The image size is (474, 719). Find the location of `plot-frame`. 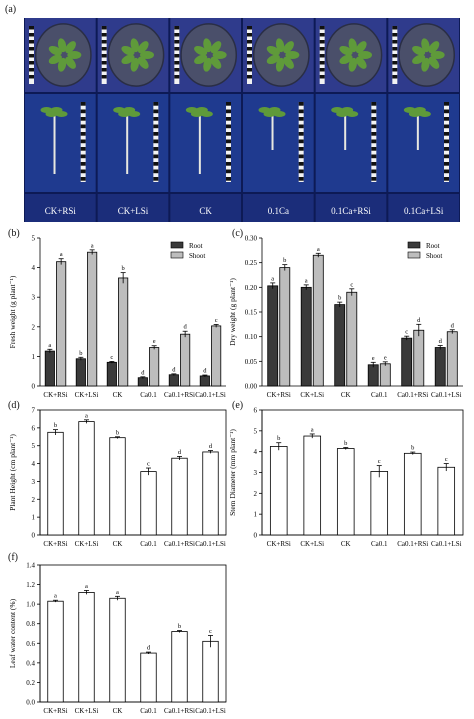

plot-frame is located at coordinates (362, 472).